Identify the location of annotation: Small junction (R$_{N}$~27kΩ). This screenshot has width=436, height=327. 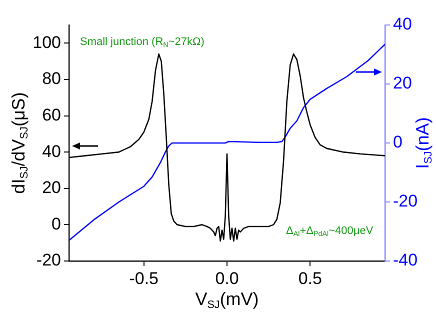
(142, 43).